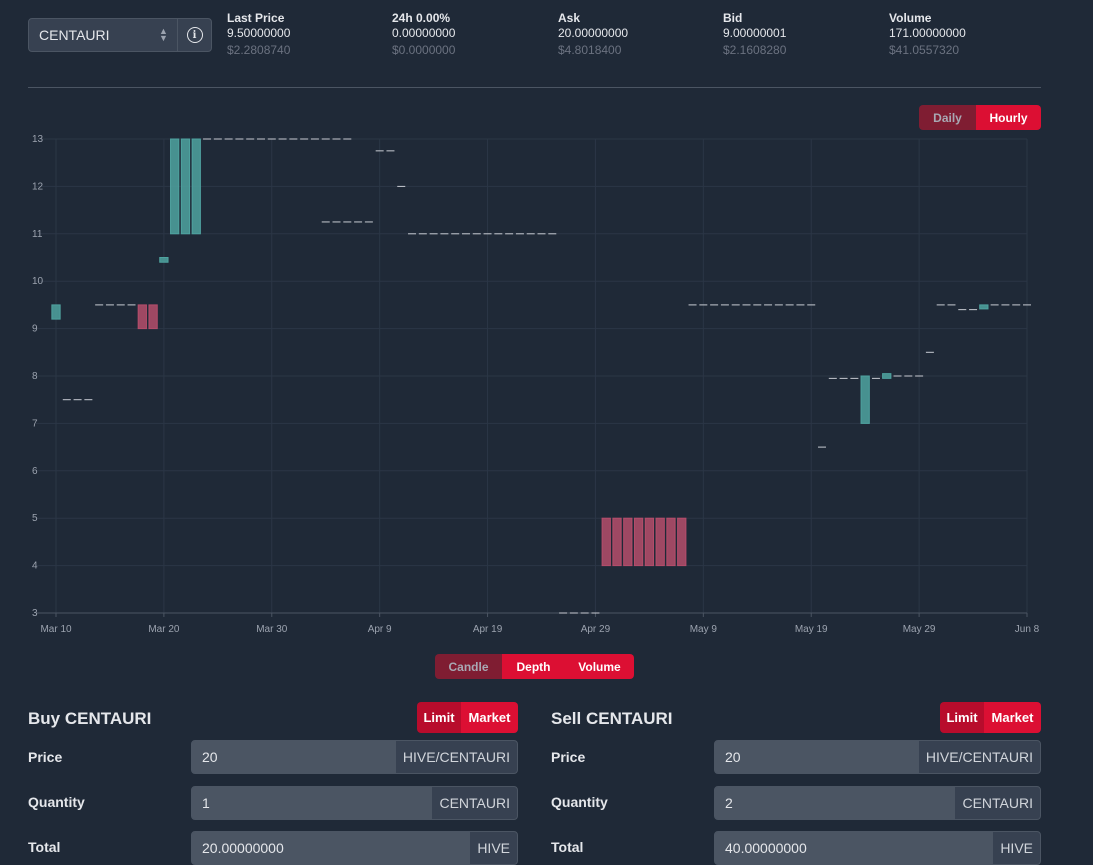 This screenshot has width=1093, height=865. I want to click on stat-24h-change: 24h 0.00% 0.00000000 $0.0000000, so click(467, 34).